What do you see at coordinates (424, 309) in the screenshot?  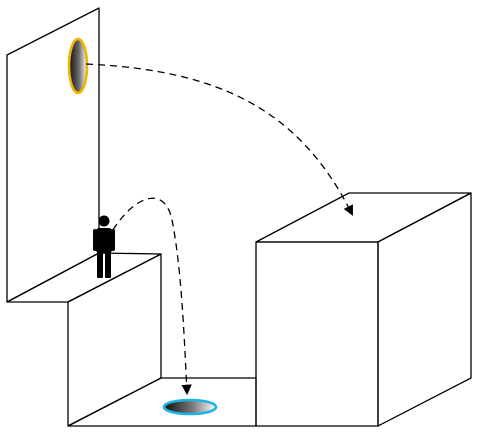 I see `tall-box-side` at bounding box center [424, 309].